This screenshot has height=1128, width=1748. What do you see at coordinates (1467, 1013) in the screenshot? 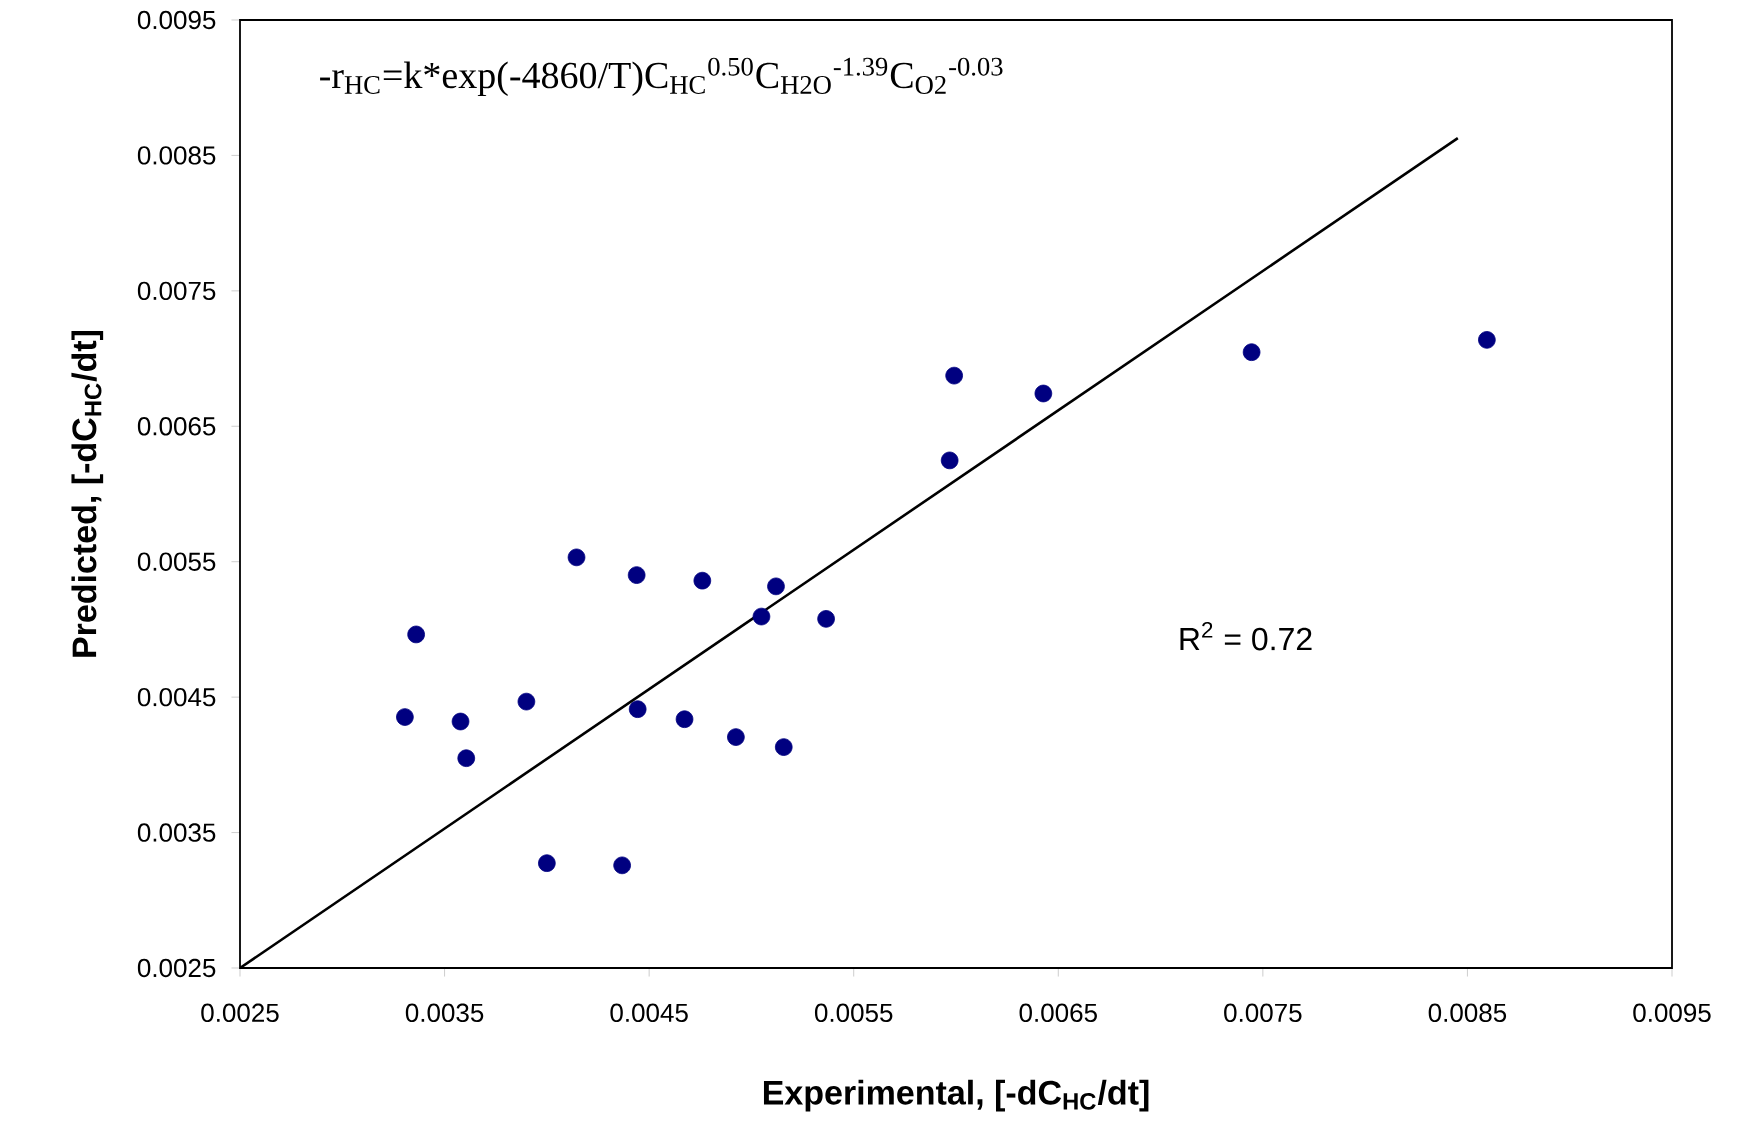
I see `x-tick-label: 0.0085` at bounding box center [1467, 1013].